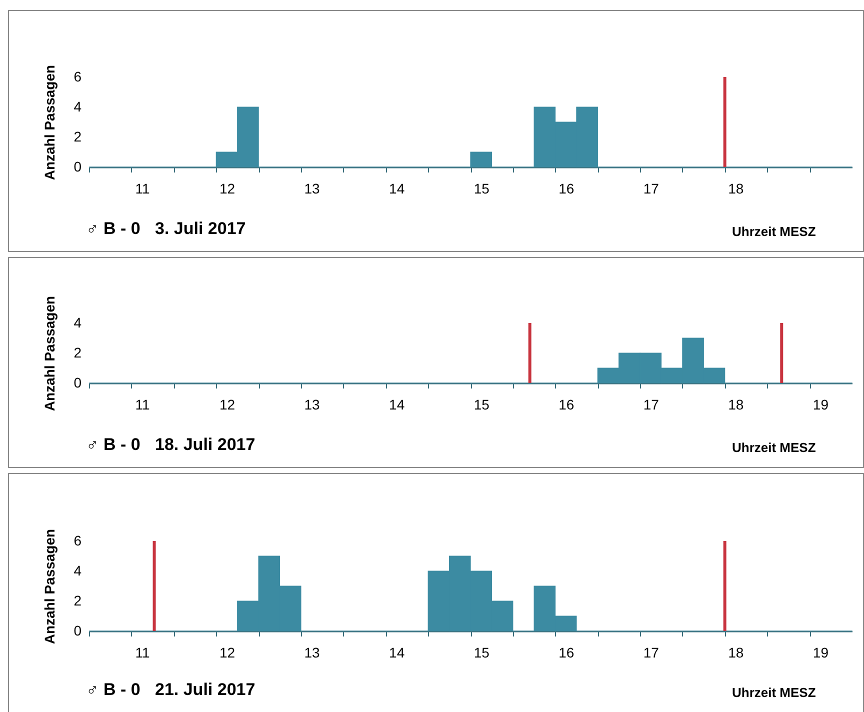 This screenshot has height=712, width=864. What do you see at coordinates (200, 229) in the screenshot?
I see `text: 3. Juli 2017` at bounding box center [200, 229].